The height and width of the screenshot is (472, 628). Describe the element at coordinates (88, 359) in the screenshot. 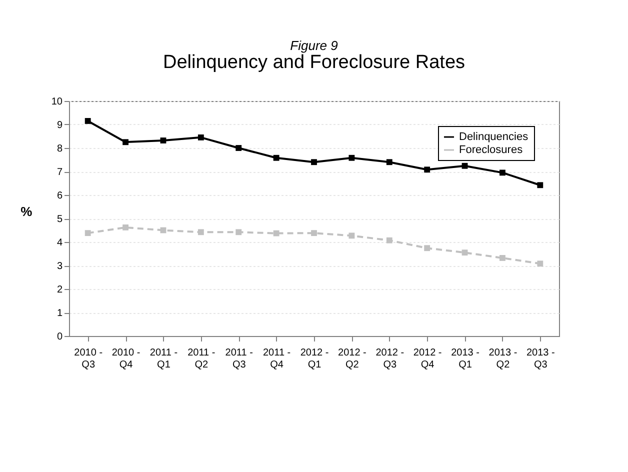

I see `x-tick-label: 2010 - Q3` at that location.